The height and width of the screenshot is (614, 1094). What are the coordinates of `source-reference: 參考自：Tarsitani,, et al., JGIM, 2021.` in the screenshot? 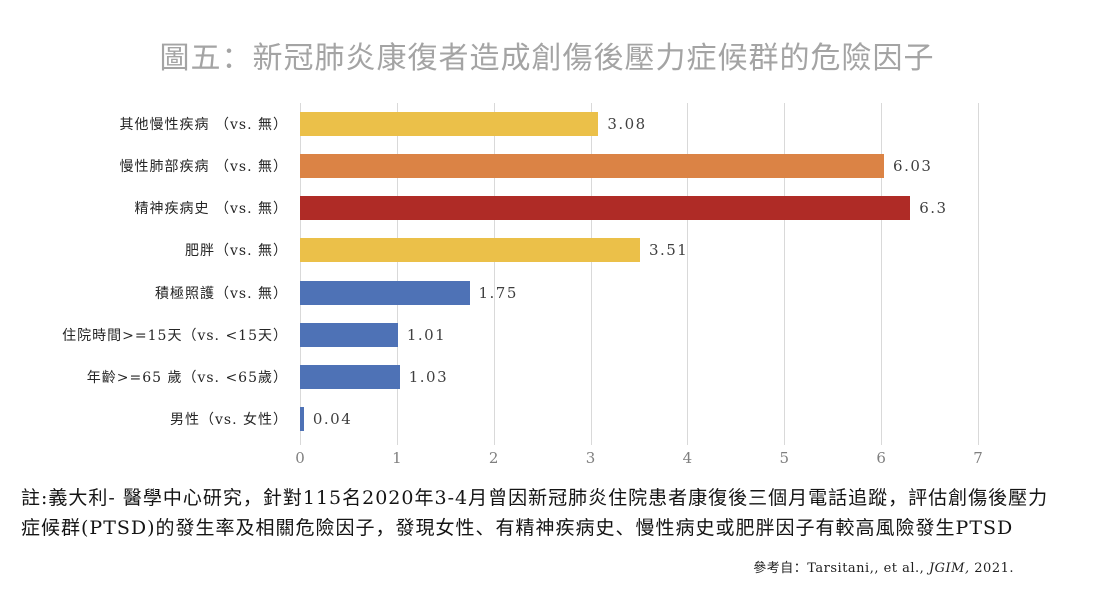 It's located at (883, 566).